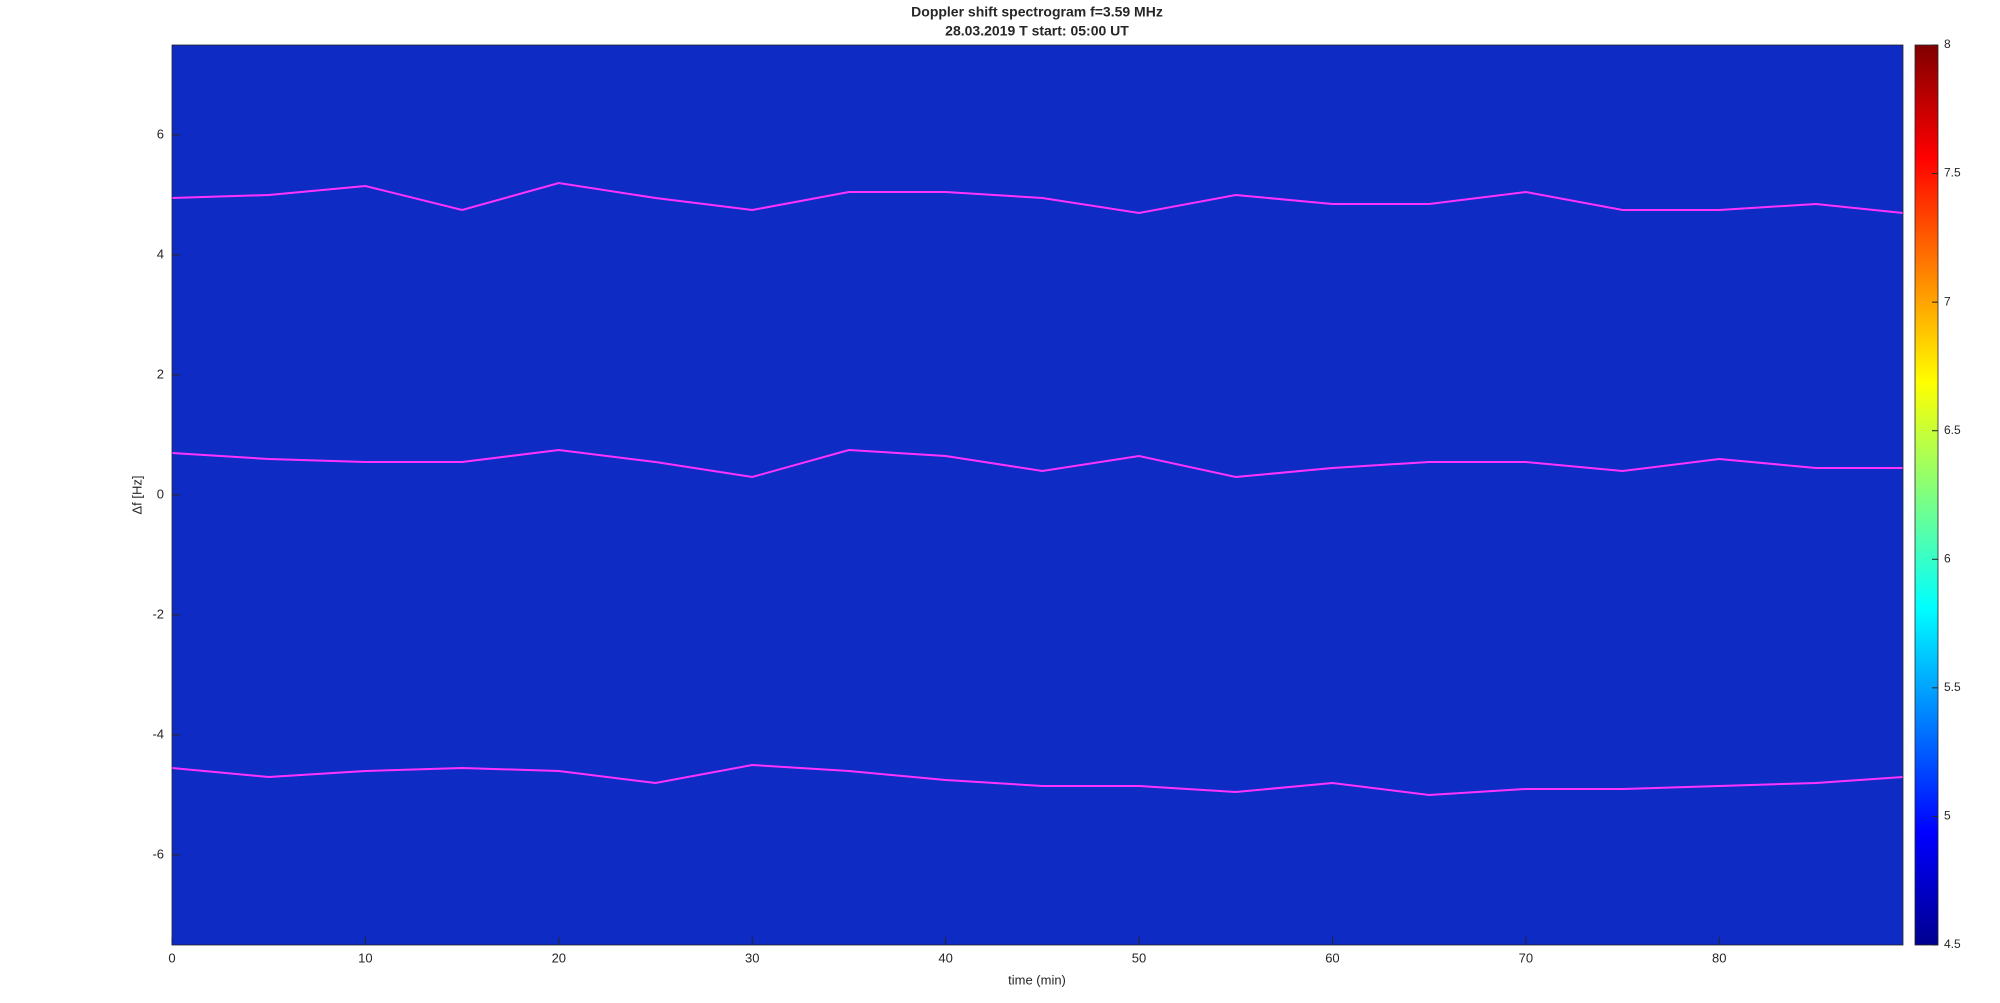 Image resolution: width=2000 pixels, height=1003 pixels. Describe the element at coordinates (136, 494) in the screenshot. I see `y-axis-label: Δf [Hz]` at that location.